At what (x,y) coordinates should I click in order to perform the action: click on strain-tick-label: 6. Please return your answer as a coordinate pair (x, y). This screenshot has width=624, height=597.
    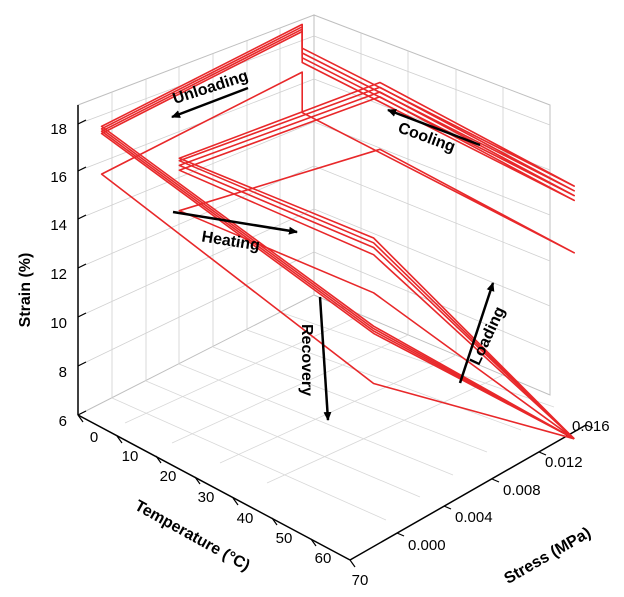
    Looking at the image, I should click on (63, 421).